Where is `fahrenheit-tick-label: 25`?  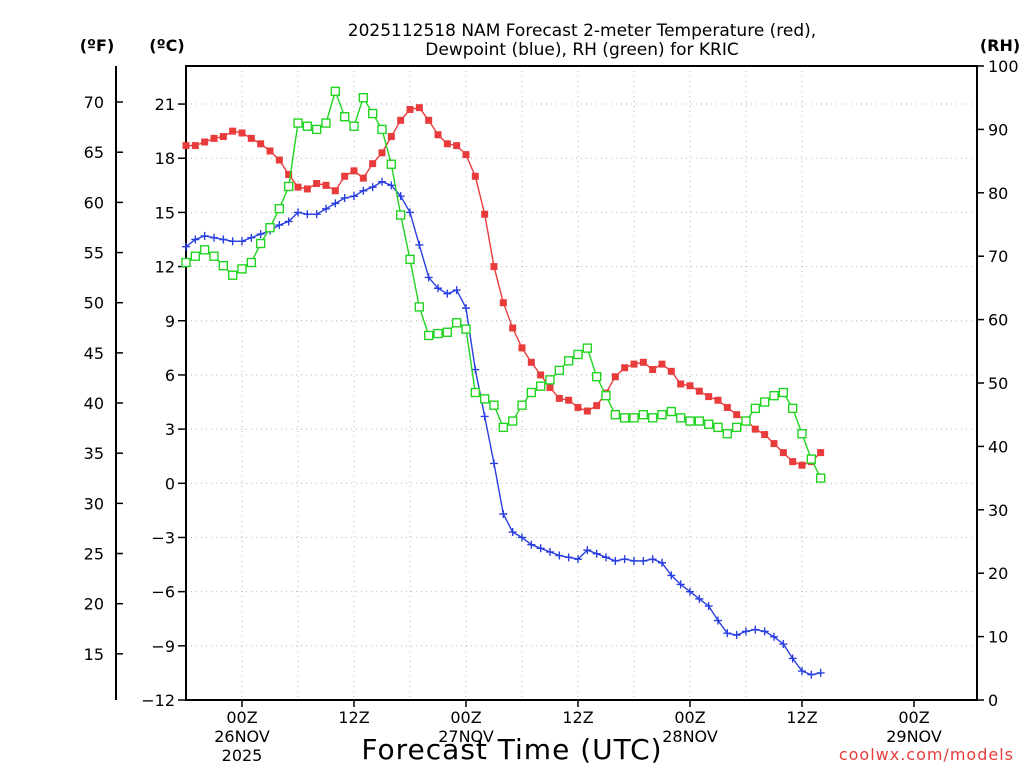 fahrenheit-tick-label: 25 is located at coordinates (94, 554).